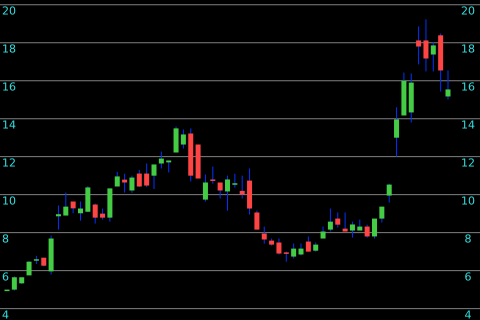 Image resolution: width=480 pixels, height=320 pixels. I want to click on y2-tick-label: 8, so click(468, 239).